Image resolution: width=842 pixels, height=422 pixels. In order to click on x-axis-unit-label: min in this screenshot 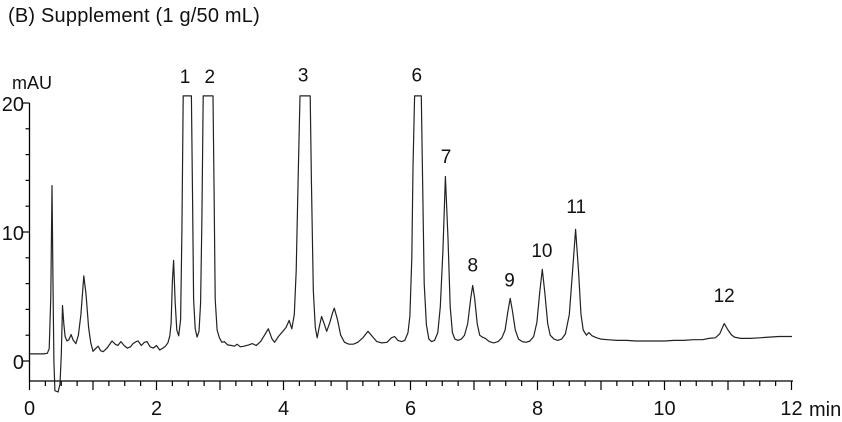, I will do `click(825, 410)`.